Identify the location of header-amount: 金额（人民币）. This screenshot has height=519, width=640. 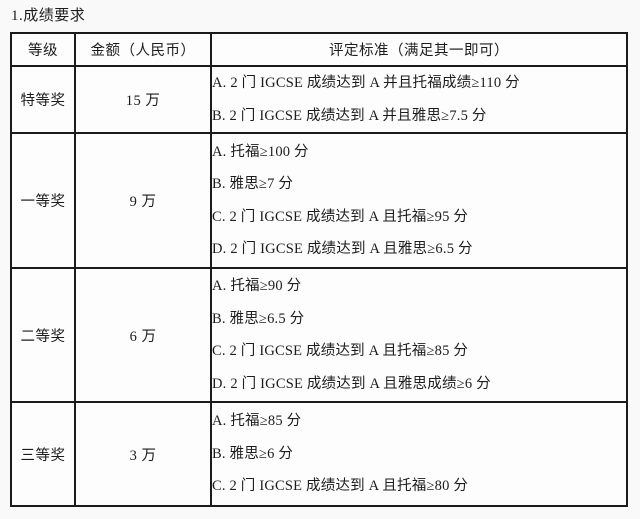
(143, 49).